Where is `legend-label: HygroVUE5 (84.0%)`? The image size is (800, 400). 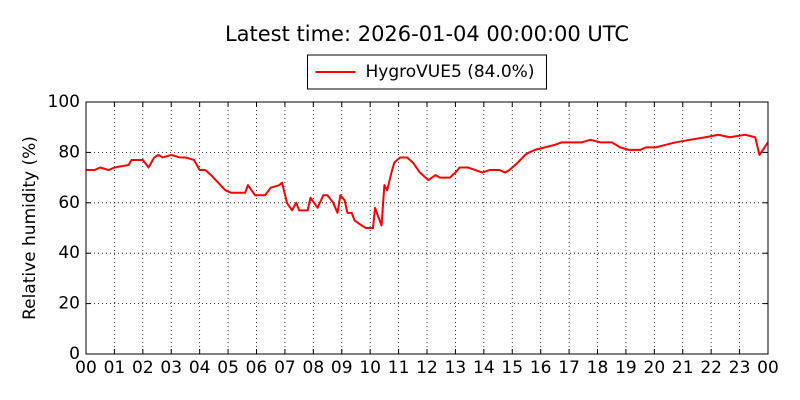 legend-label: HygroVUE5 (84.0%) is located at coordinates (450, 72).